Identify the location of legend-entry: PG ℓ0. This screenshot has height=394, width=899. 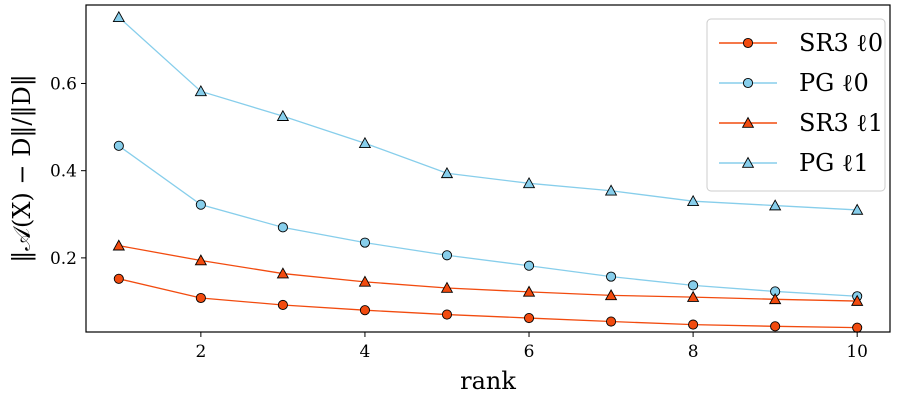
(794, 83).